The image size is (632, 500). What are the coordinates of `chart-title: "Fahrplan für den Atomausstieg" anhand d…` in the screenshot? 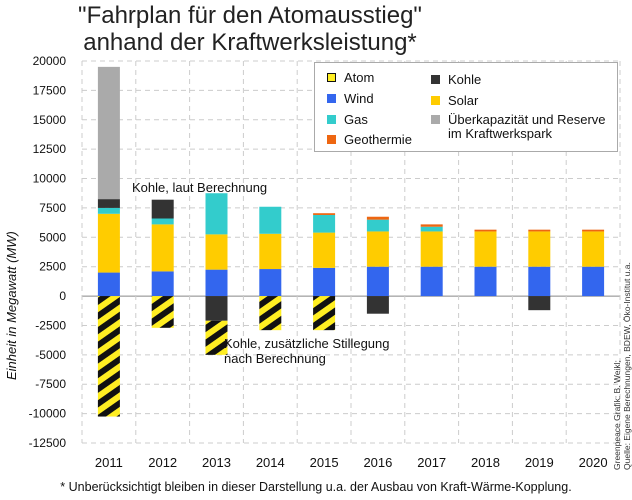 It's located at (250, 29).